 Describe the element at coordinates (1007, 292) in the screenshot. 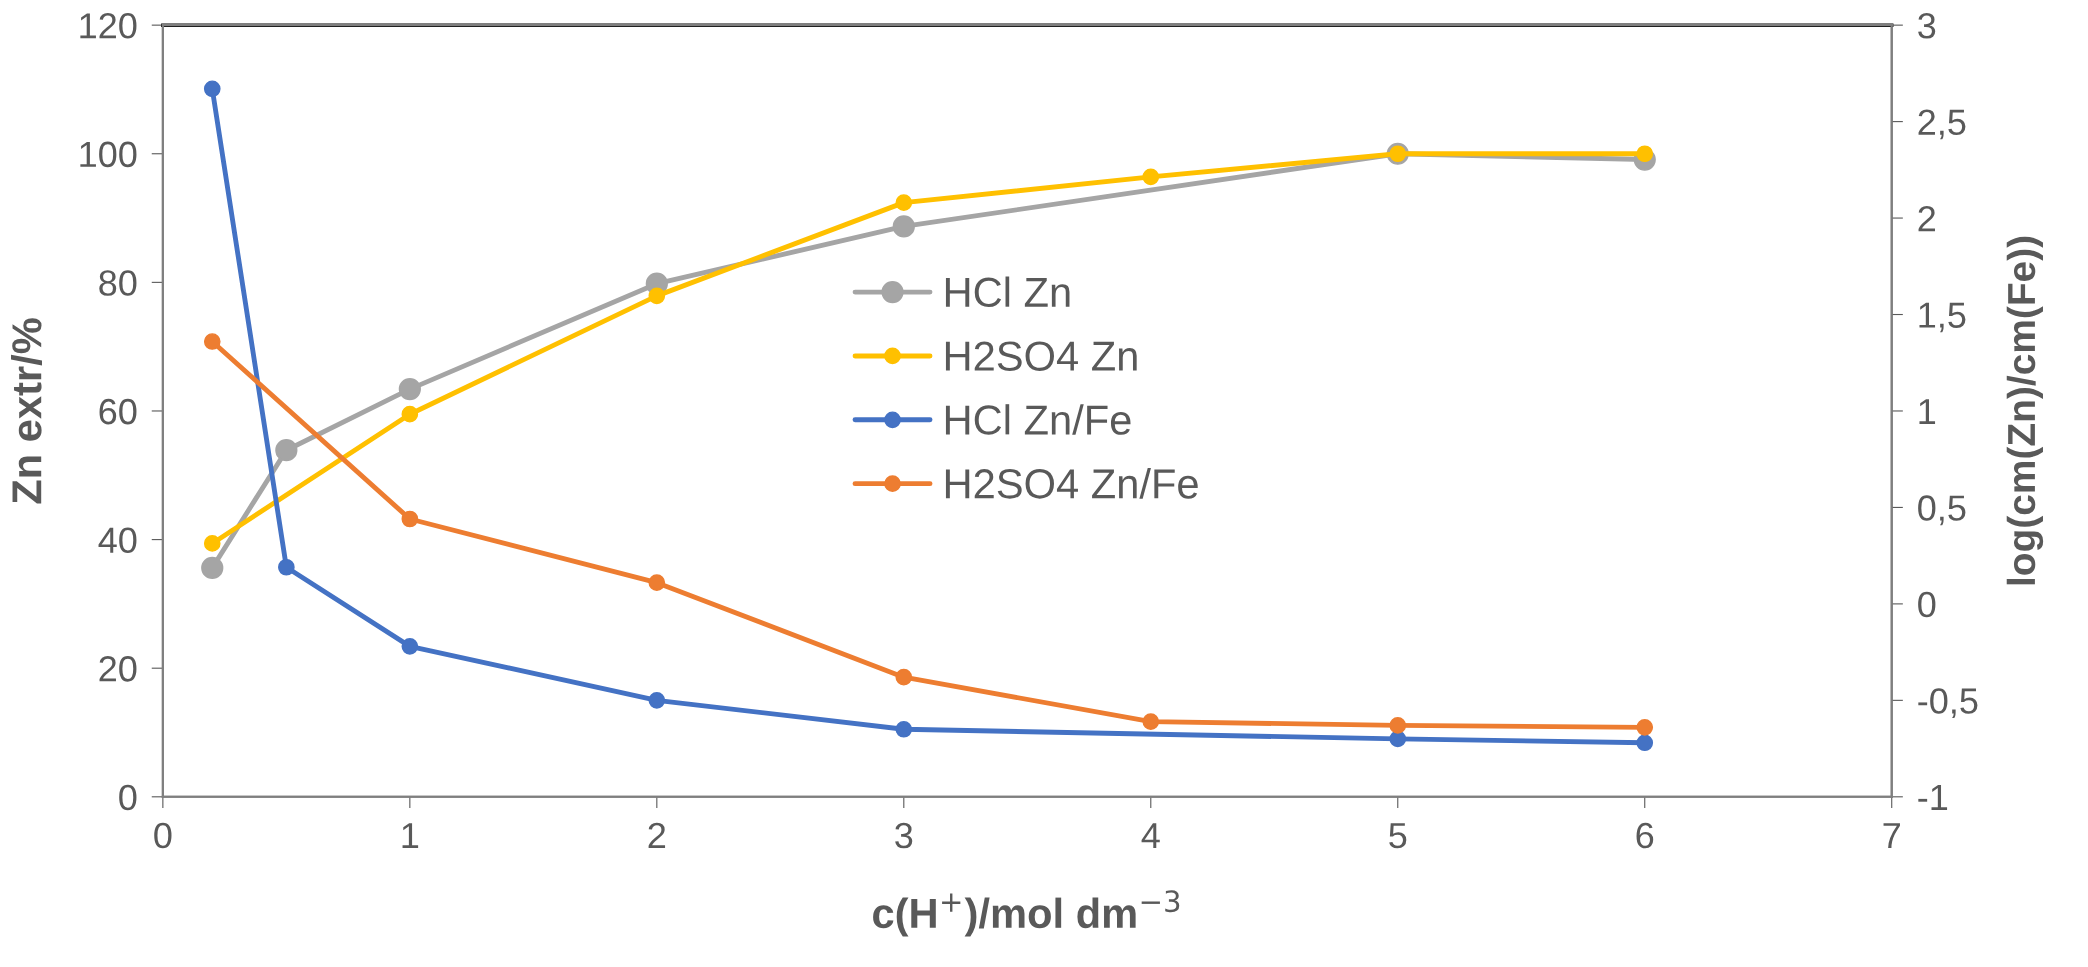

I see `legend-label: HCl Zn` at that location.